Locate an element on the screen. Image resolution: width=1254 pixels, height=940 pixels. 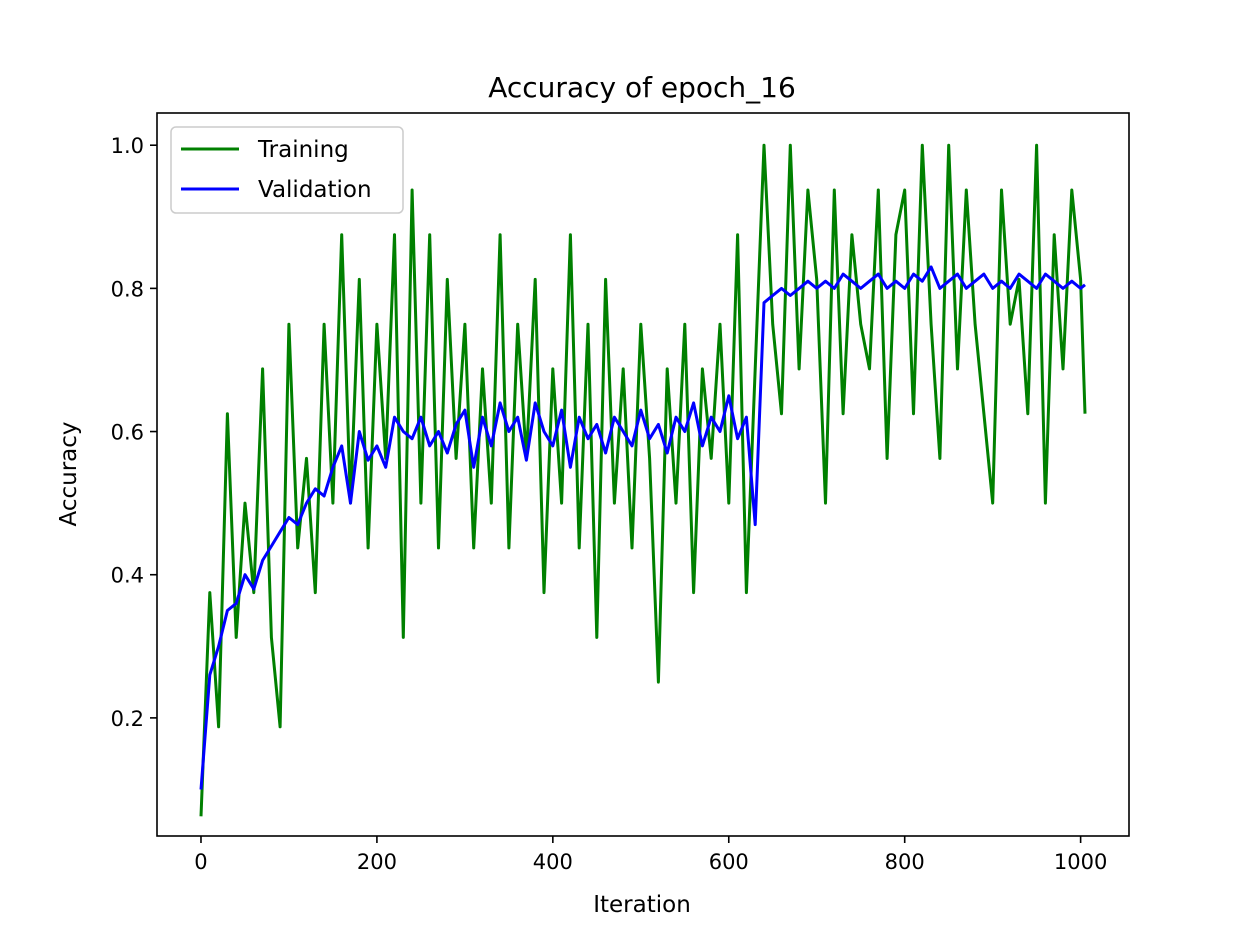
x-tick-label: 1000 is located at coordinates (1080, 862).